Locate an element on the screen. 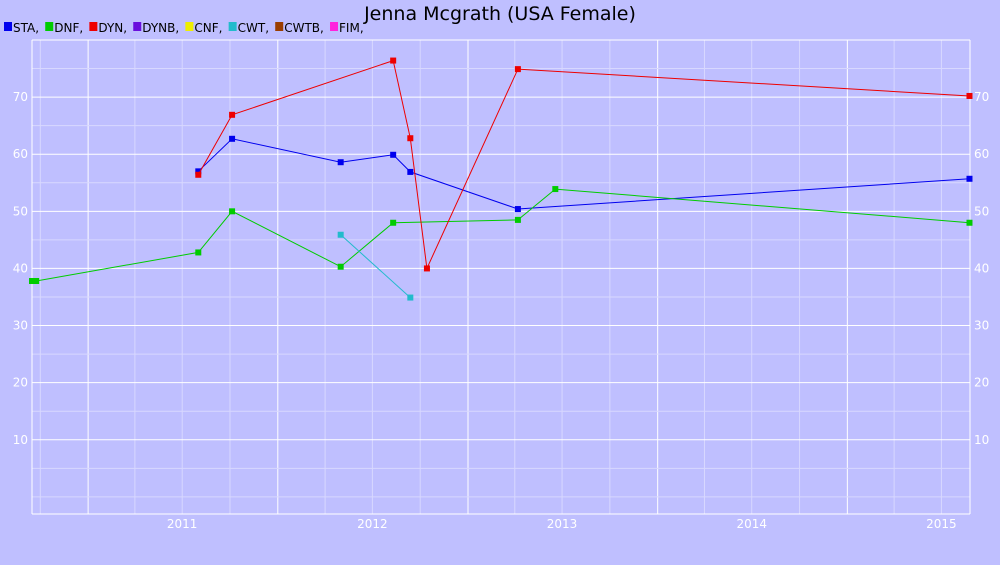 The width and height of the screenshot is (1000, 565). y-tick-label-right: 70 is located at coordinates (981, 97).